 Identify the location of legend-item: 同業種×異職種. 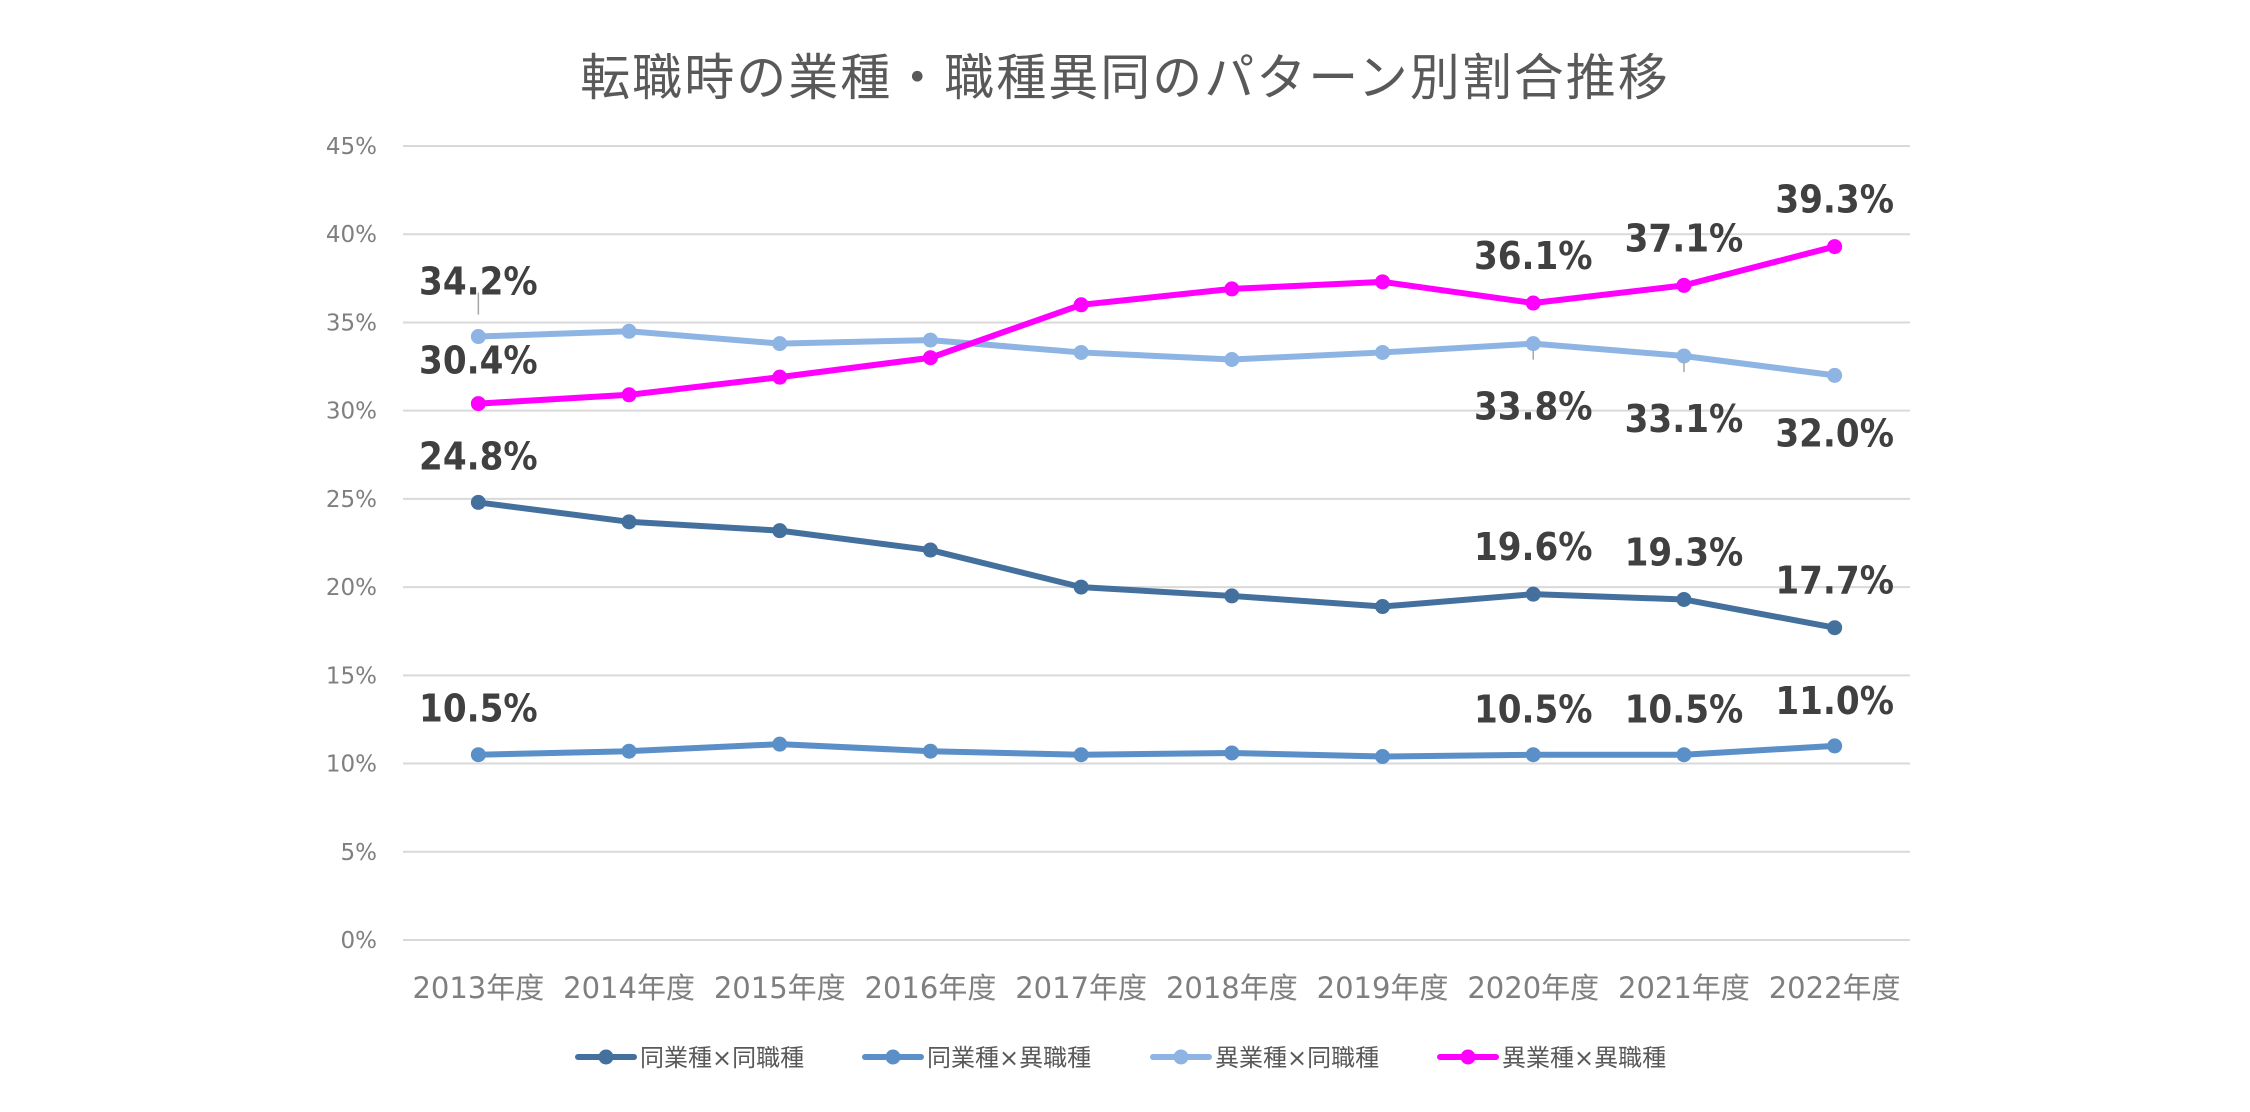
(976, 1058).